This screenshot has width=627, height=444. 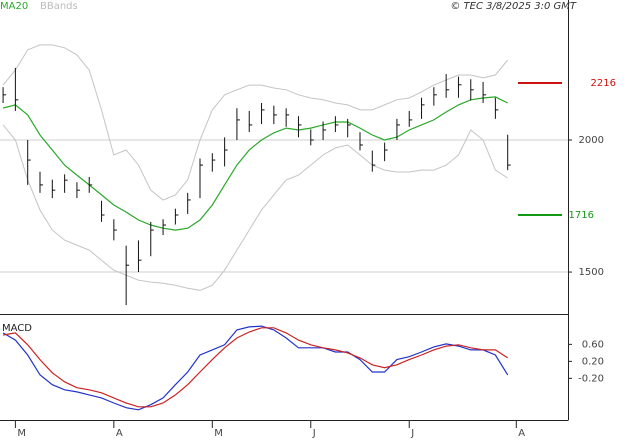 What do you see at coordinates (591, 140) in the screenshot?
I see `y-tick-label: 2000` at bounding box center [591, 140].